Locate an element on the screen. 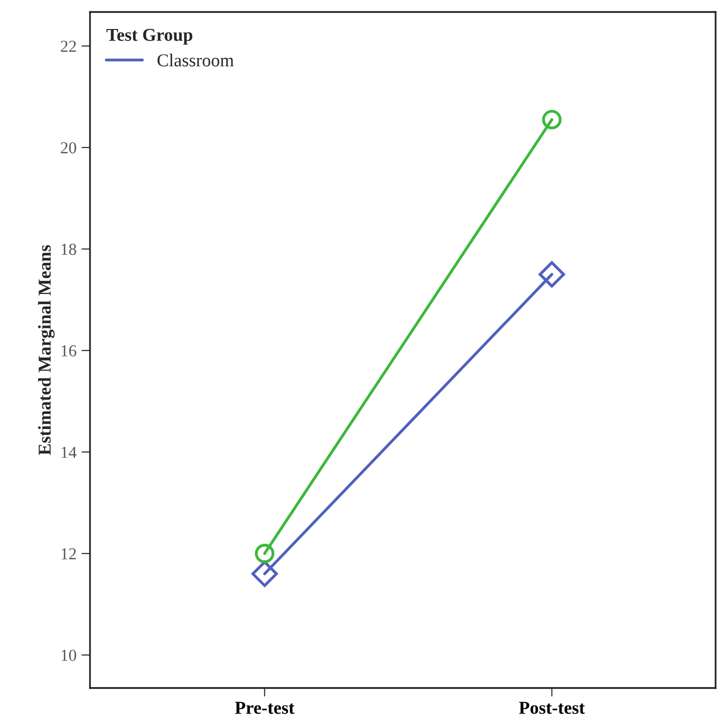  y-tick-label: 18 is located at coordinates (69, 249).